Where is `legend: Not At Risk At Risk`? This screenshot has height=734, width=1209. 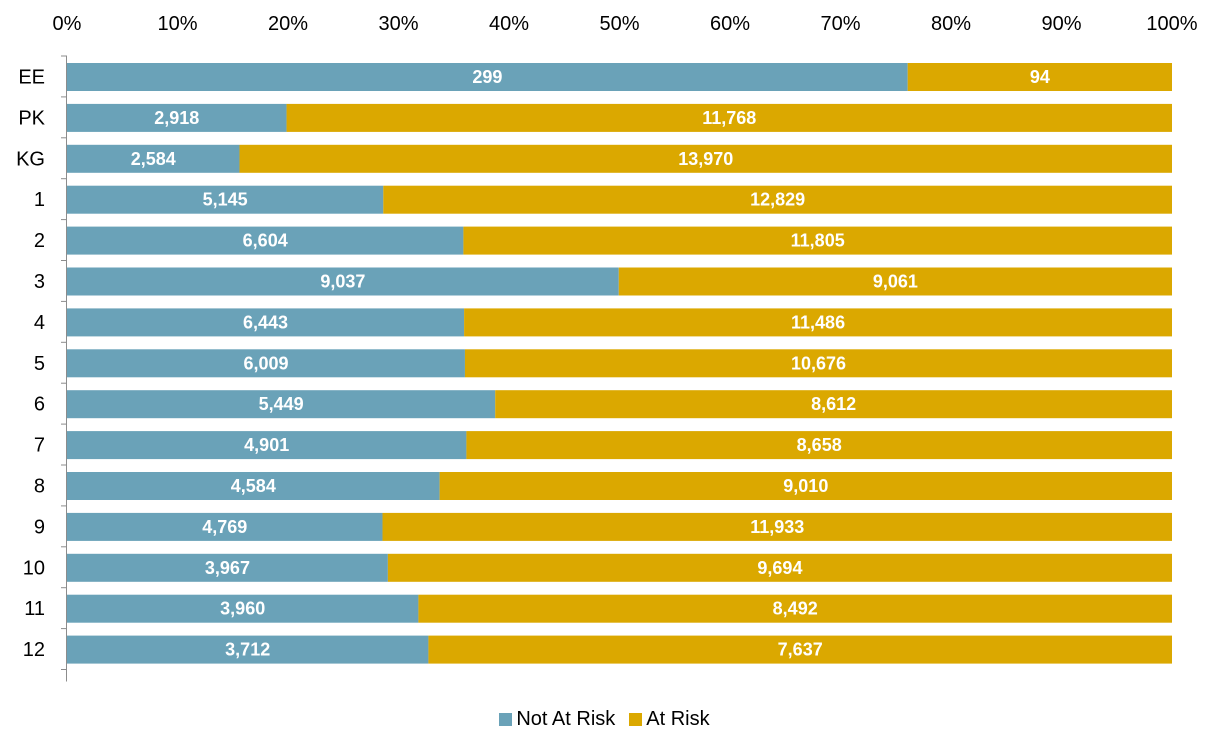 legend: Not At Risk At Risk is located at coordinates (604, 719).